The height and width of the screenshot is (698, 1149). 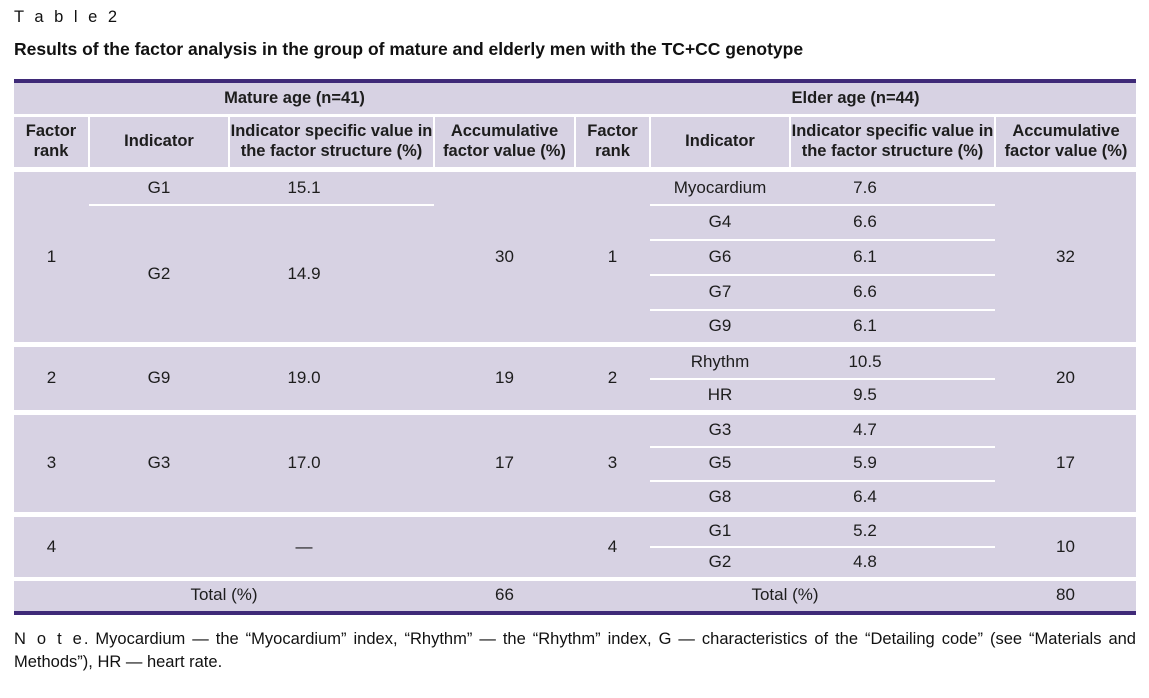 I want to click on group-header-mature: Mature age (n=41), so click(x=294, y=100).